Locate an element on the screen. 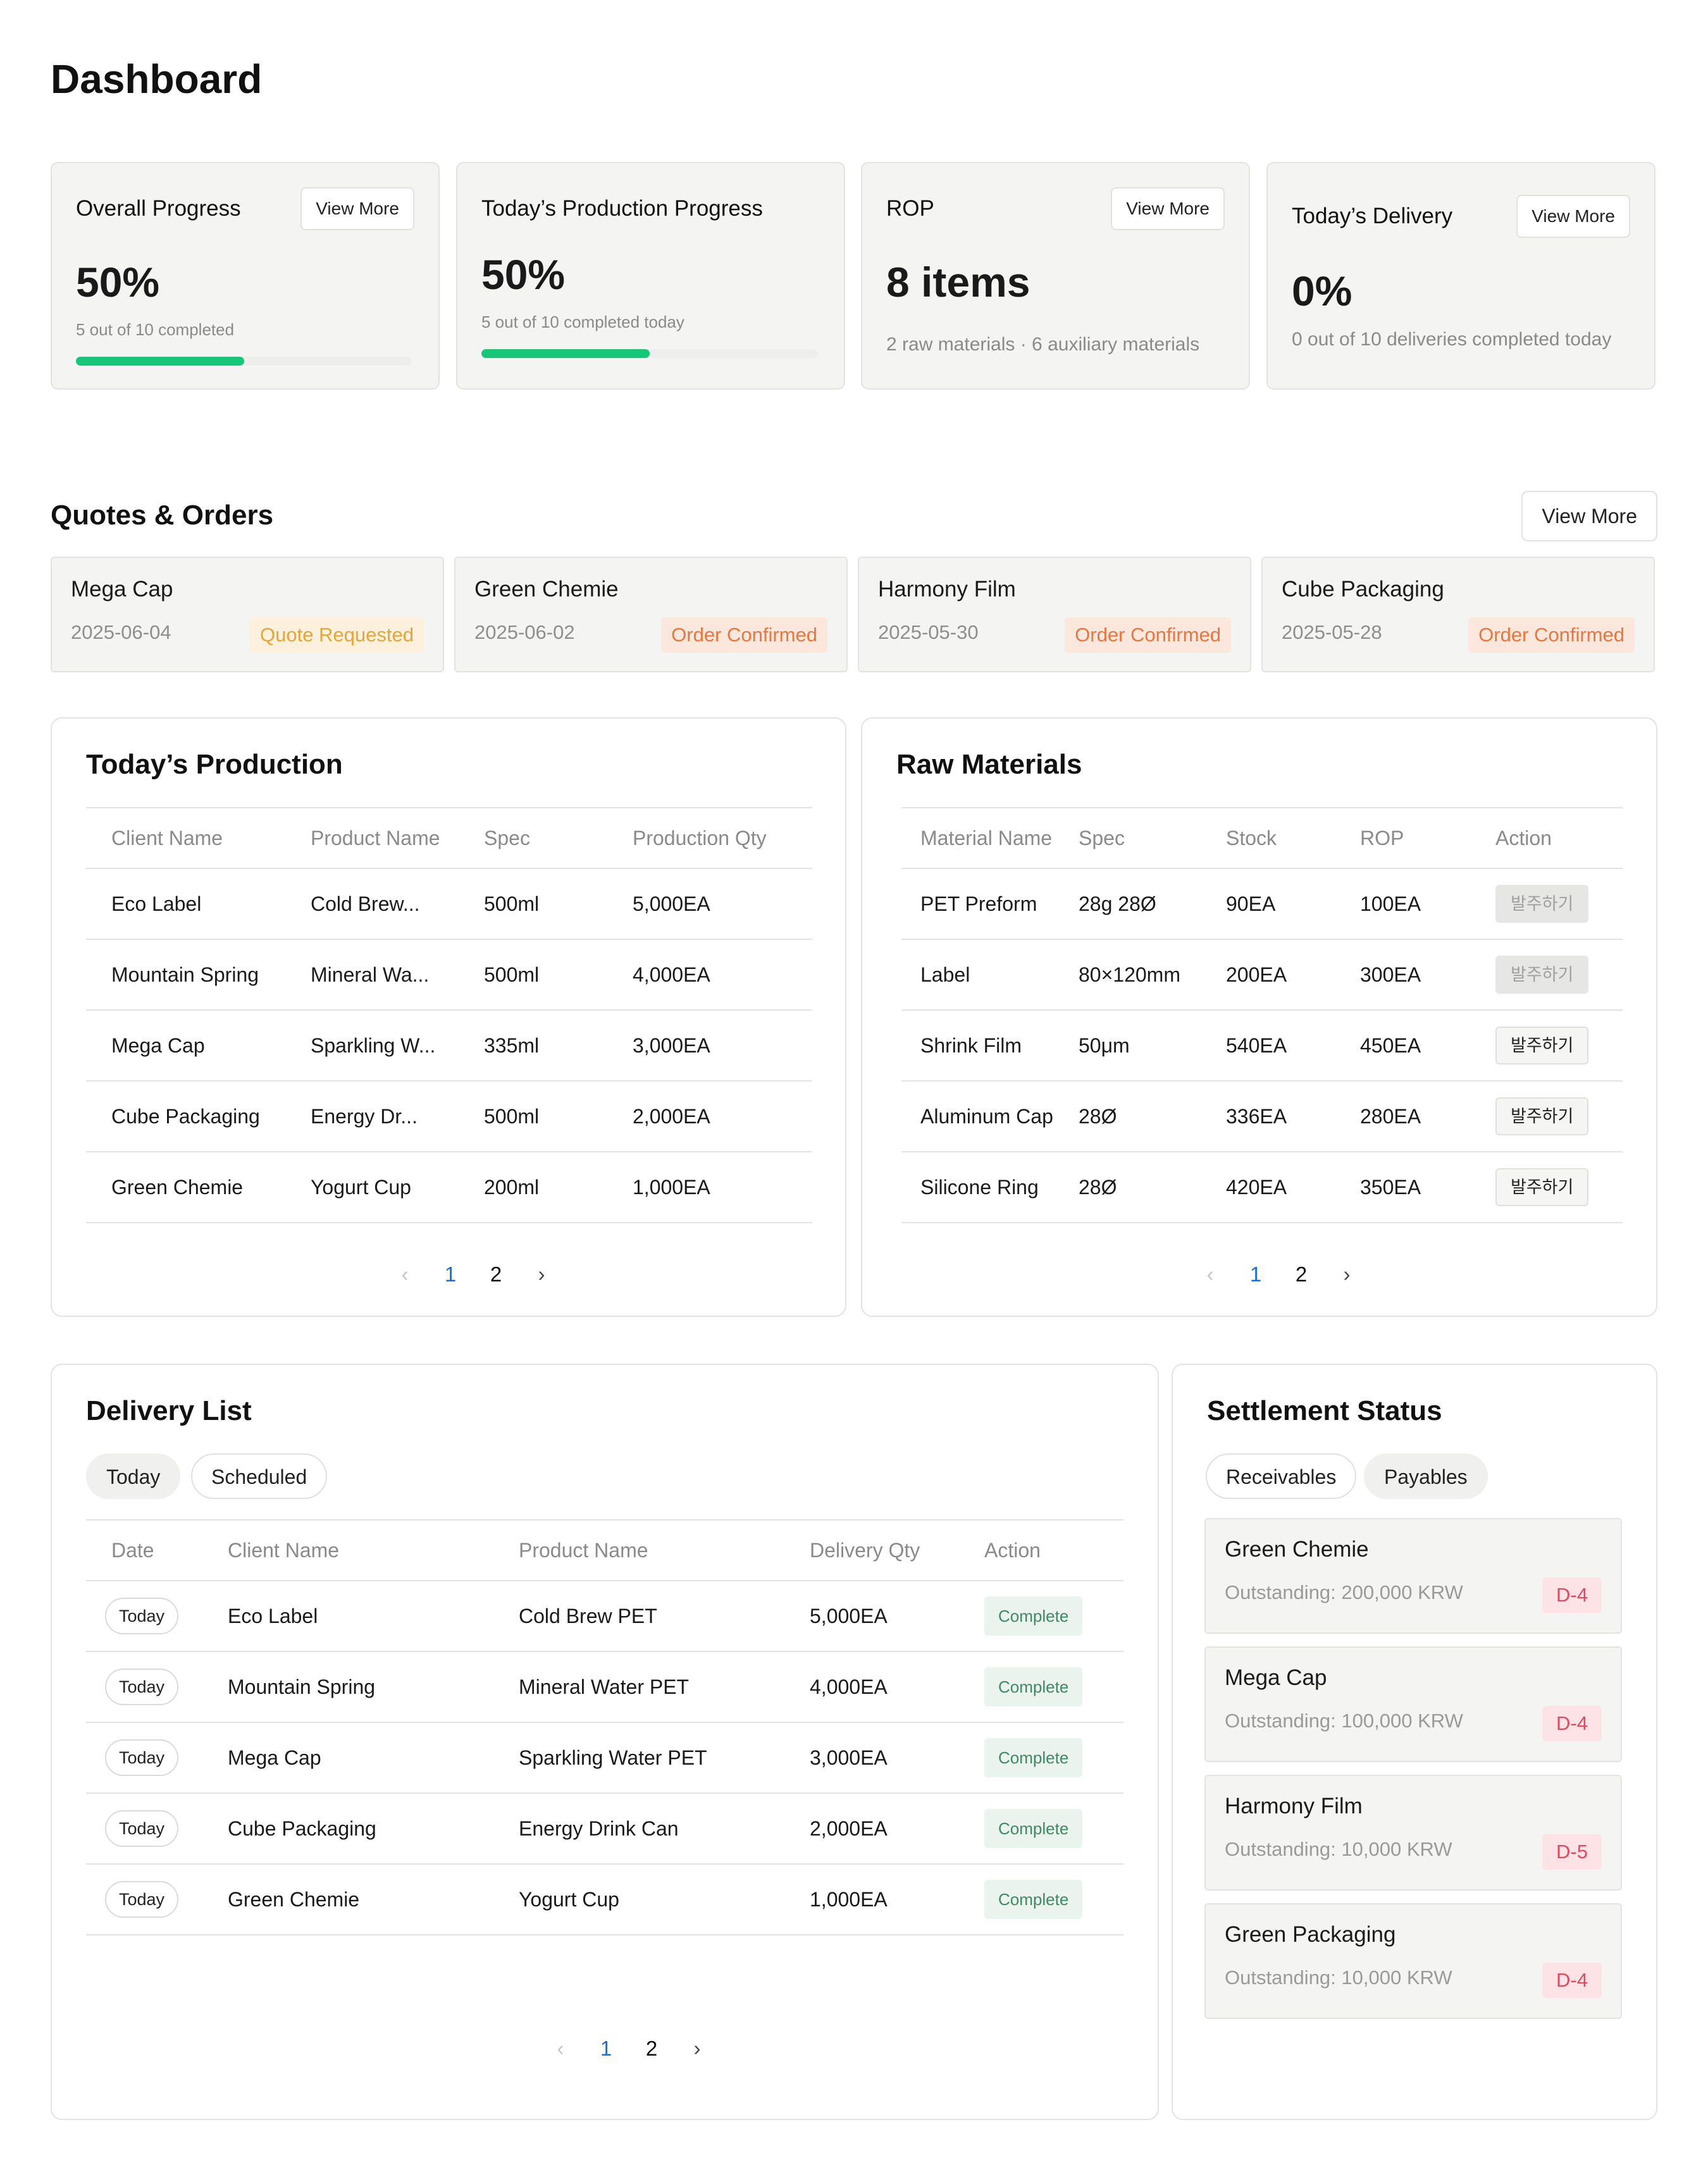  table-row: Cube Packaging Energy Dr... 500ml 2,000EA is located at coordinates (449, 1116).